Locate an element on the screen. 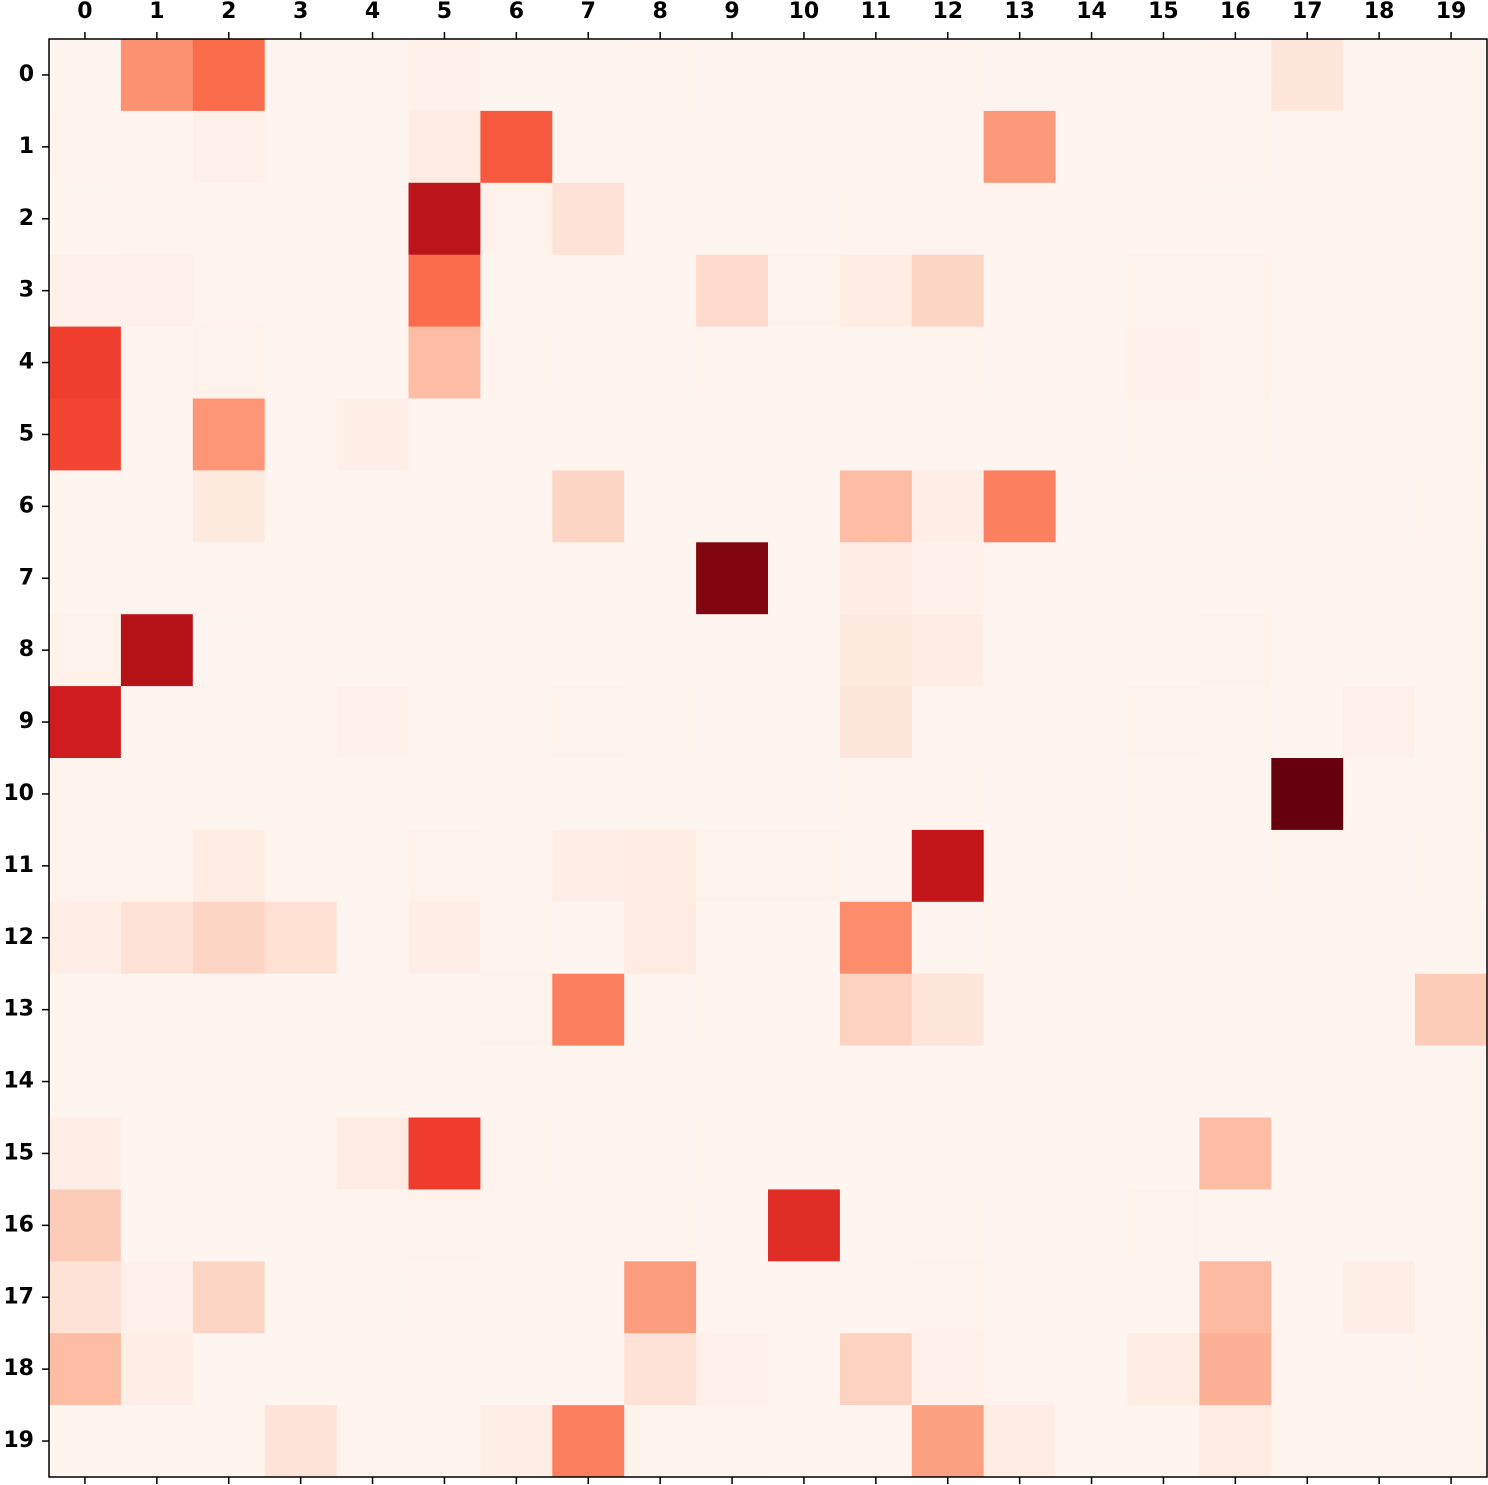 The width and height of the screenshot is (1488, 1485). x-tick-label: 13 is located at coordinates (1019, 12).